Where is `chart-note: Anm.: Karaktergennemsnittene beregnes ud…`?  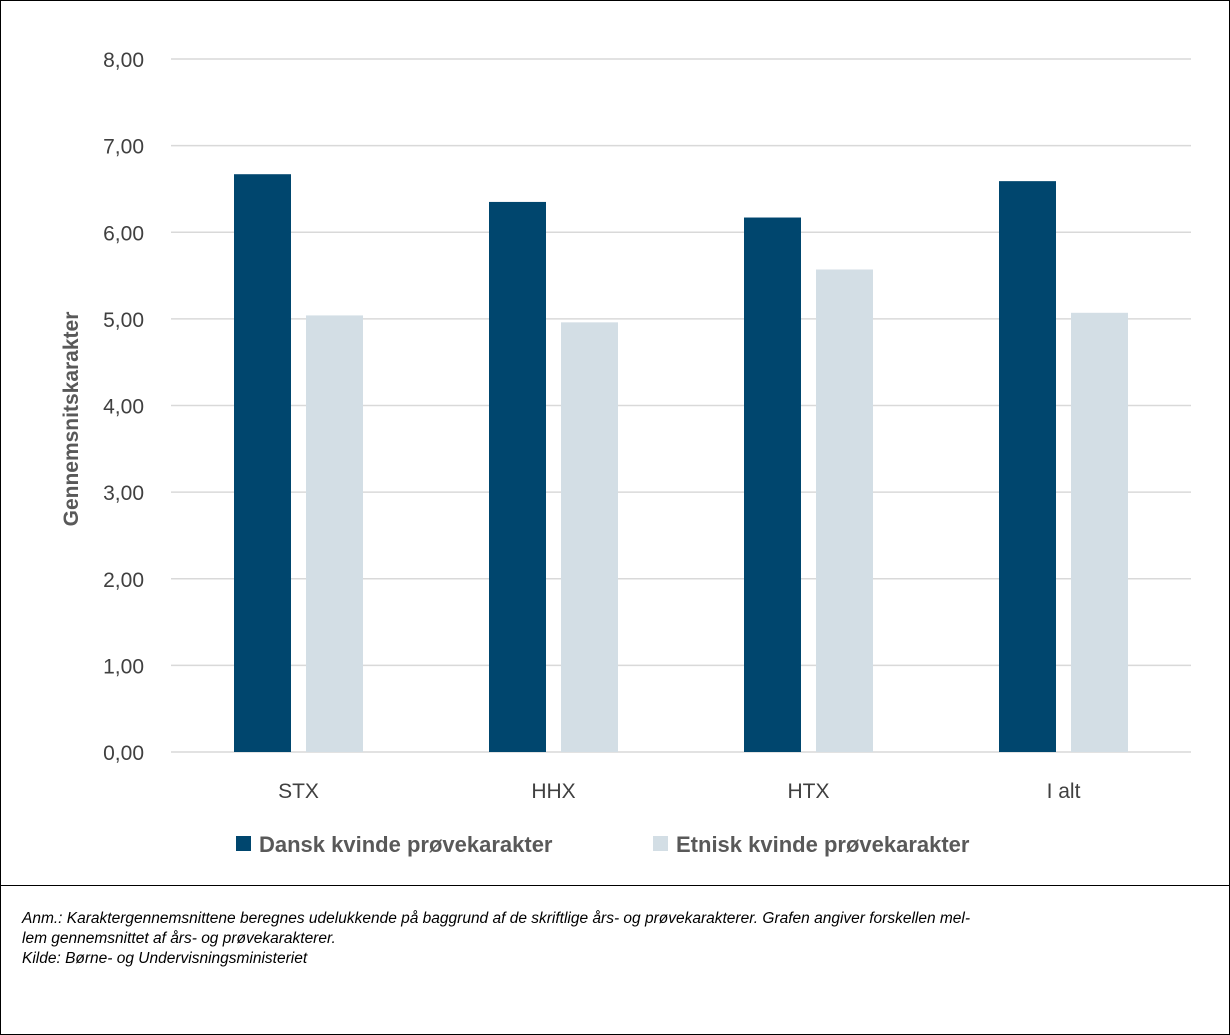 chart-note: Anm.: Karaktergennemsnittene beregnes ud… is located at coordinates (619, 939).